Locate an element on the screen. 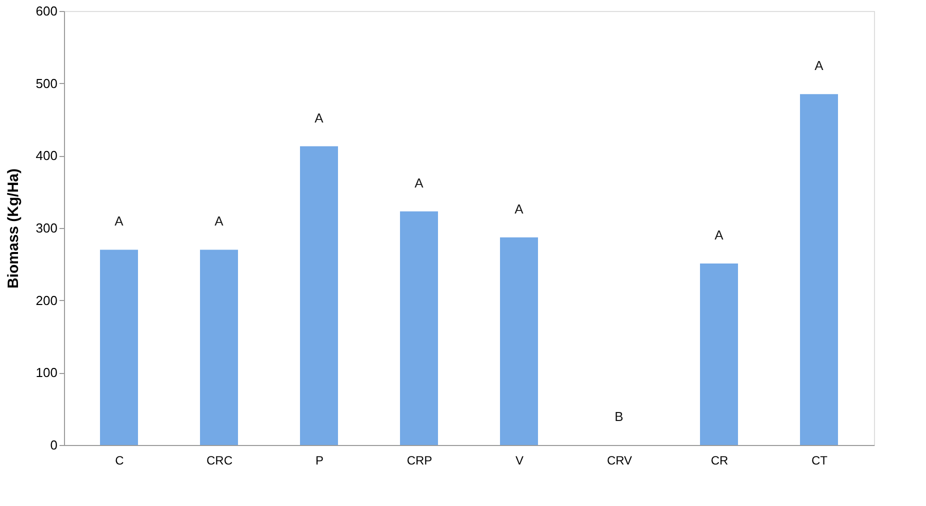 Image resolution: width=926 pixels, height=506 pixels. x-tick-label: C is located at coordinates (119, 461).